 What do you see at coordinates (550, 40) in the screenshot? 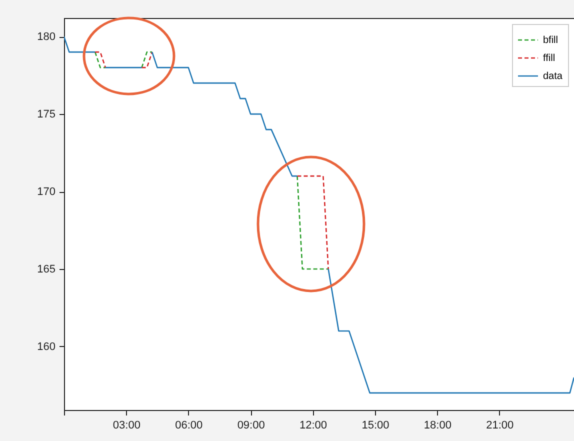
I see `legend-label: bfill` at bounding box center [550, 40].